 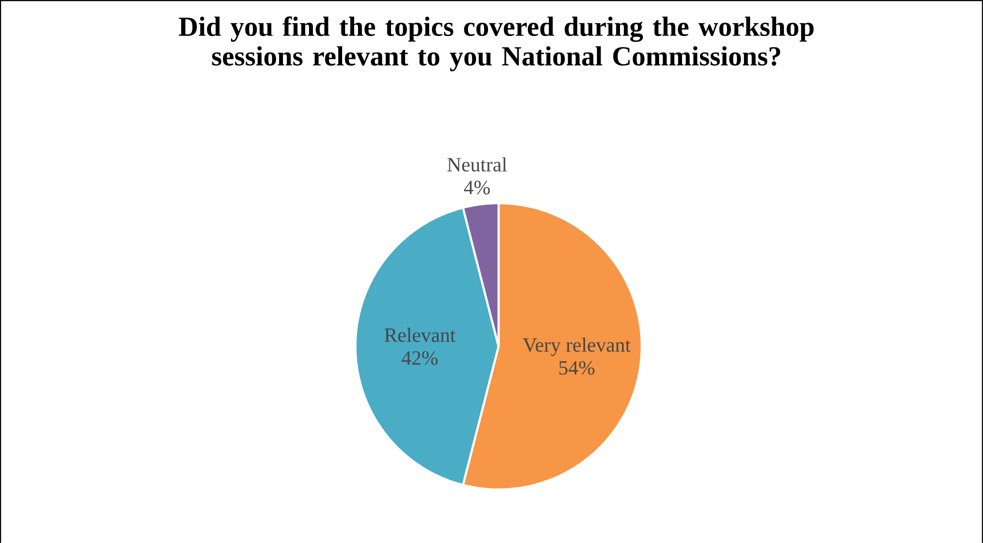 What do you see at coordinates (477, 164) in the screenshot?
I see `slice-label: Neutral` at bounding box center [477, 164].